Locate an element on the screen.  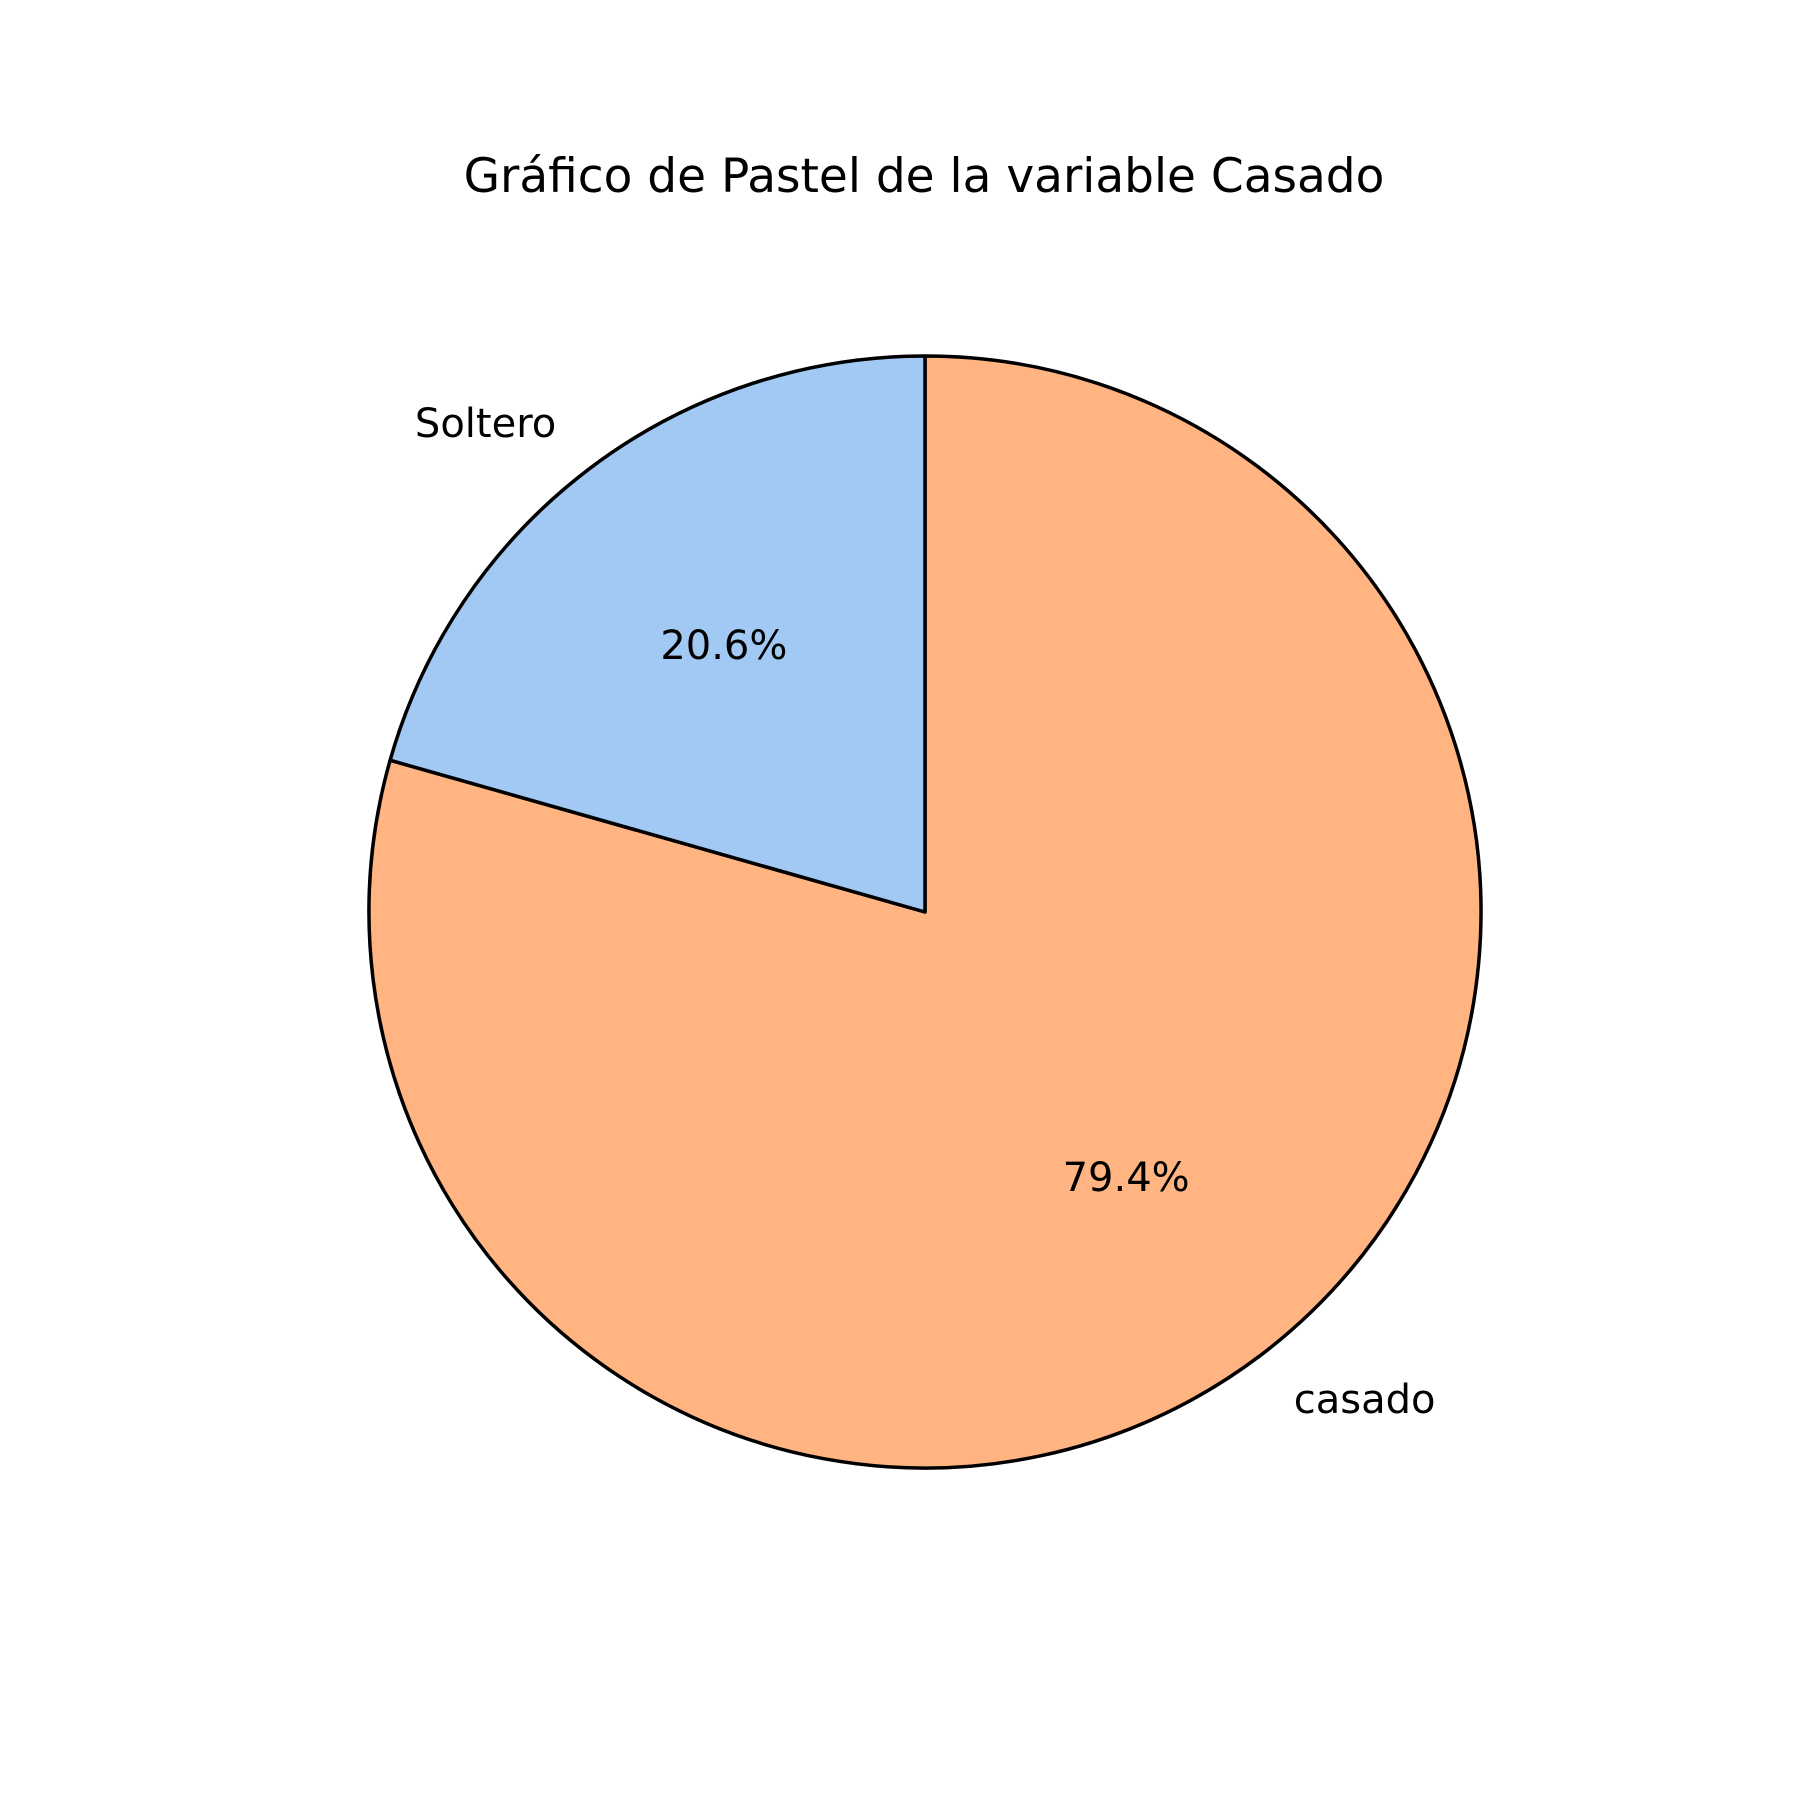
pie-slice-soltero is located at coordinates (657, 634).